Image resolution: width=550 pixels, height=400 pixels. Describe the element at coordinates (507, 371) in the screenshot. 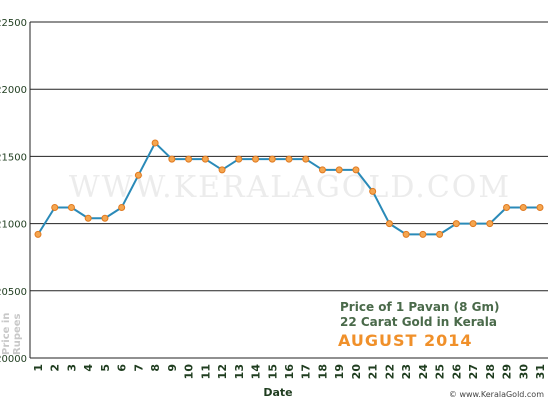

I see `x-tick-label: 29` at that location.